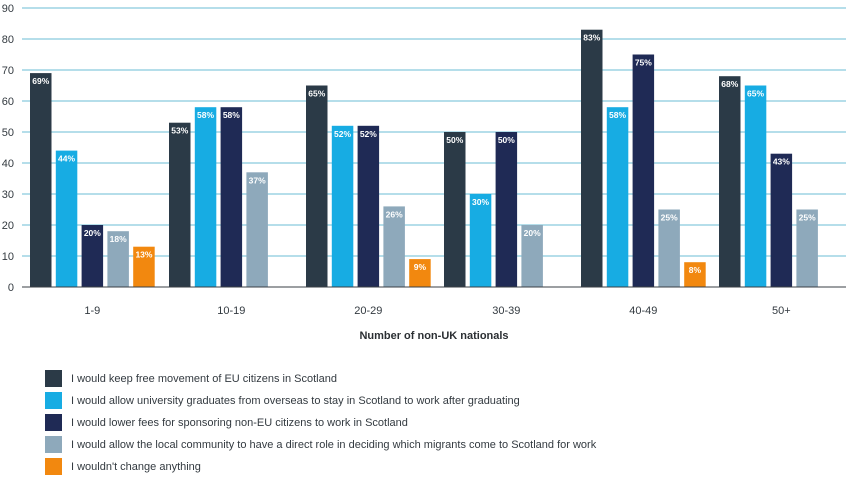  I want to click on data-label: 69%, so click(40, 81).